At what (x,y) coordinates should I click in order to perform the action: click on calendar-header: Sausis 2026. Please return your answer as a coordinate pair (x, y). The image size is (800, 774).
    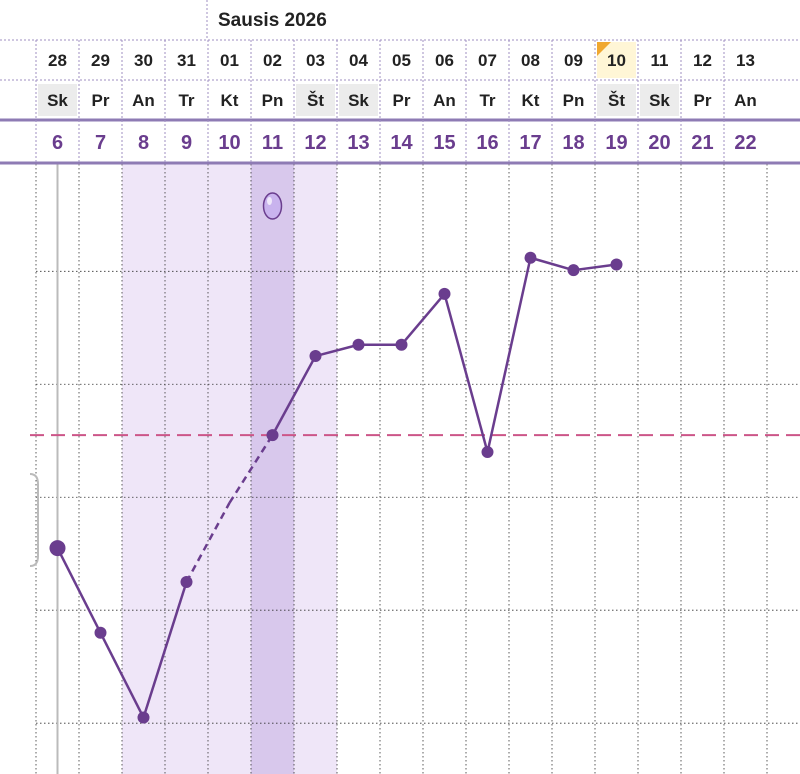
    Looking at the image, I should click on (503, 20).